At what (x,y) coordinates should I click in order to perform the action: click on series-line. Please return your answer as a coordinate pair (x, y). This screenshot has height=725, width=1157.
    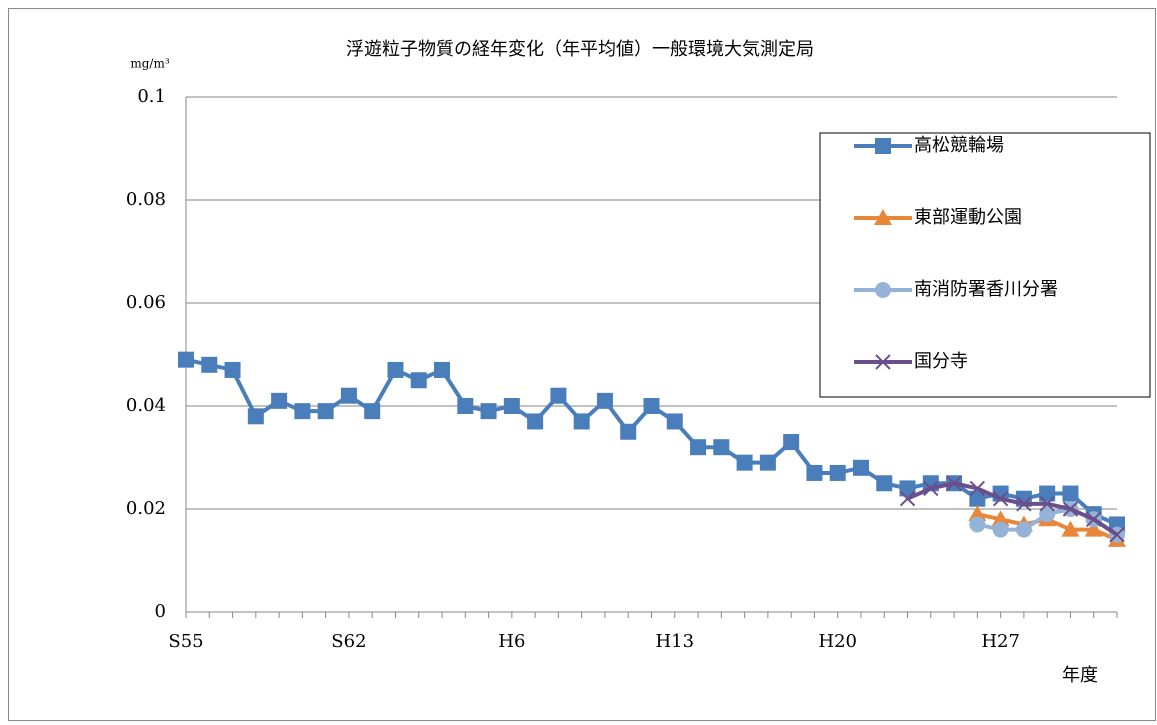
    Looking at the image, I should click on (1012, 509).